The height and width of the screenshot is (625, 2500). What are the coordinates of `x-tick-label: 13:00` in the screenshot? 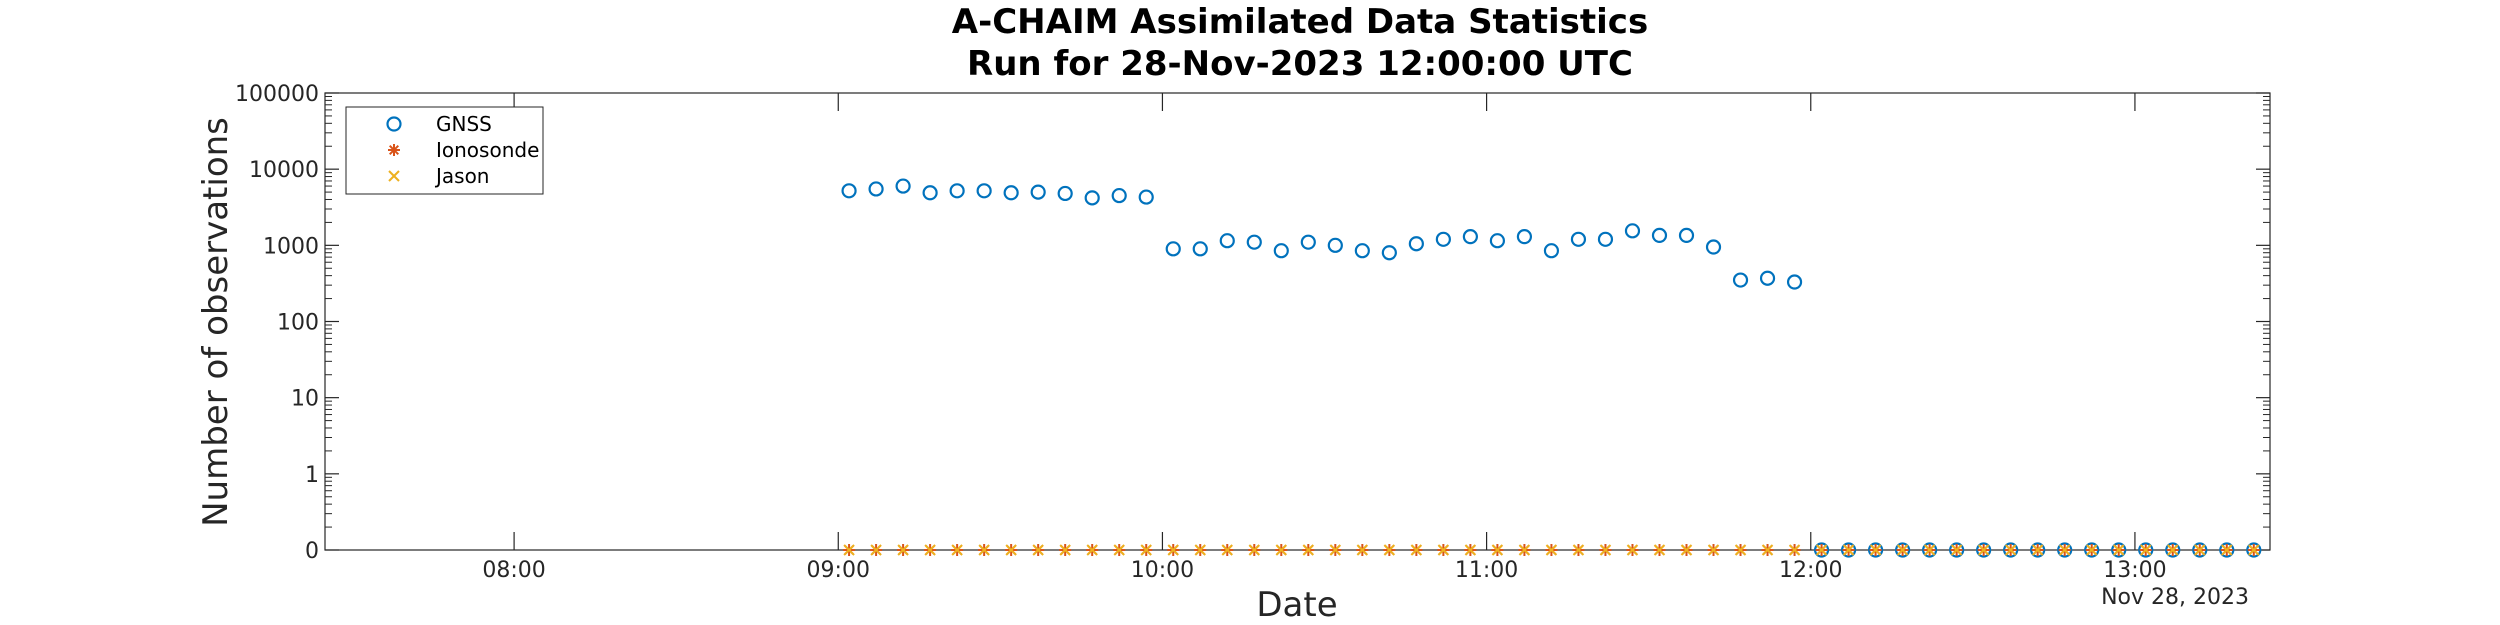 It's located at (2134, 570).